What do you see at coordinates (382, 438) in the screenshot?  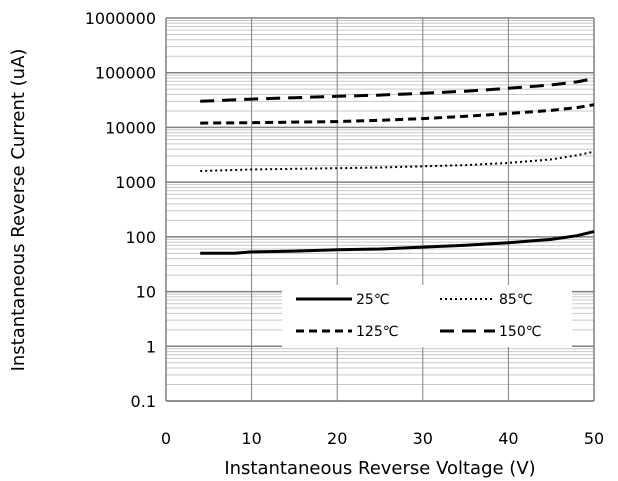 I see `x-tick-labels: 0 10 20 30 40 50` at bounding box center [382, 438].